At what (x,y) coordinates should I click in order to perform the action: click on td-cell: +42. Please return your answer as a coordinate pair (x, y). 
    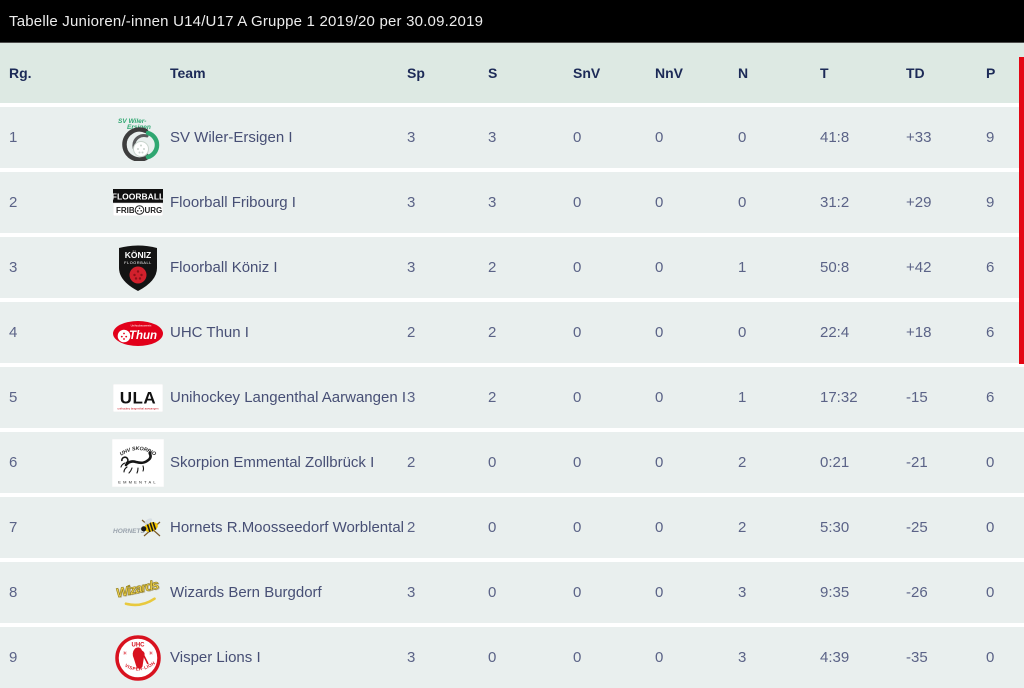
    Looking at the image, I should click on (919, 267).